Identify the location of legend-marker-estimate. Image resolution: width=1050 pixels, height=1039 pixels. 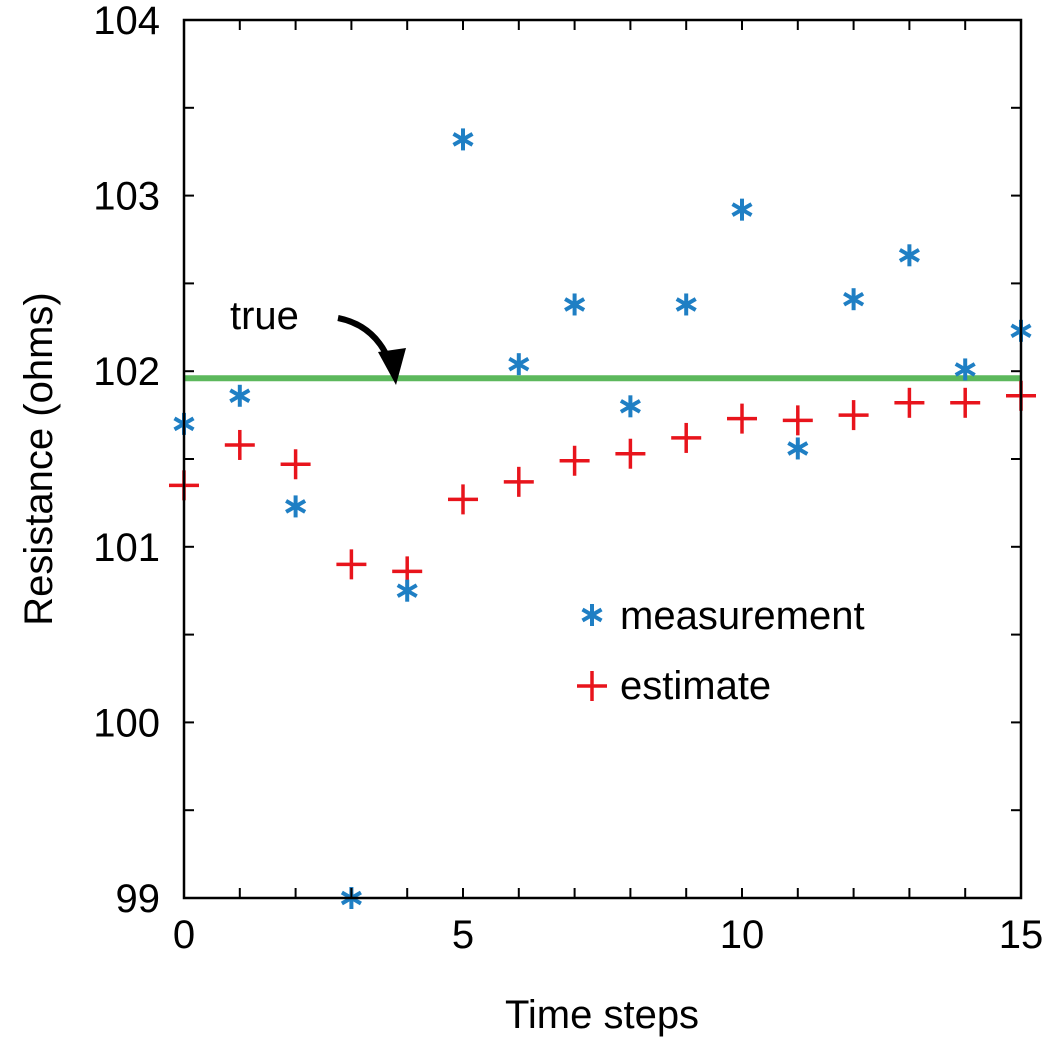
(592, 686).